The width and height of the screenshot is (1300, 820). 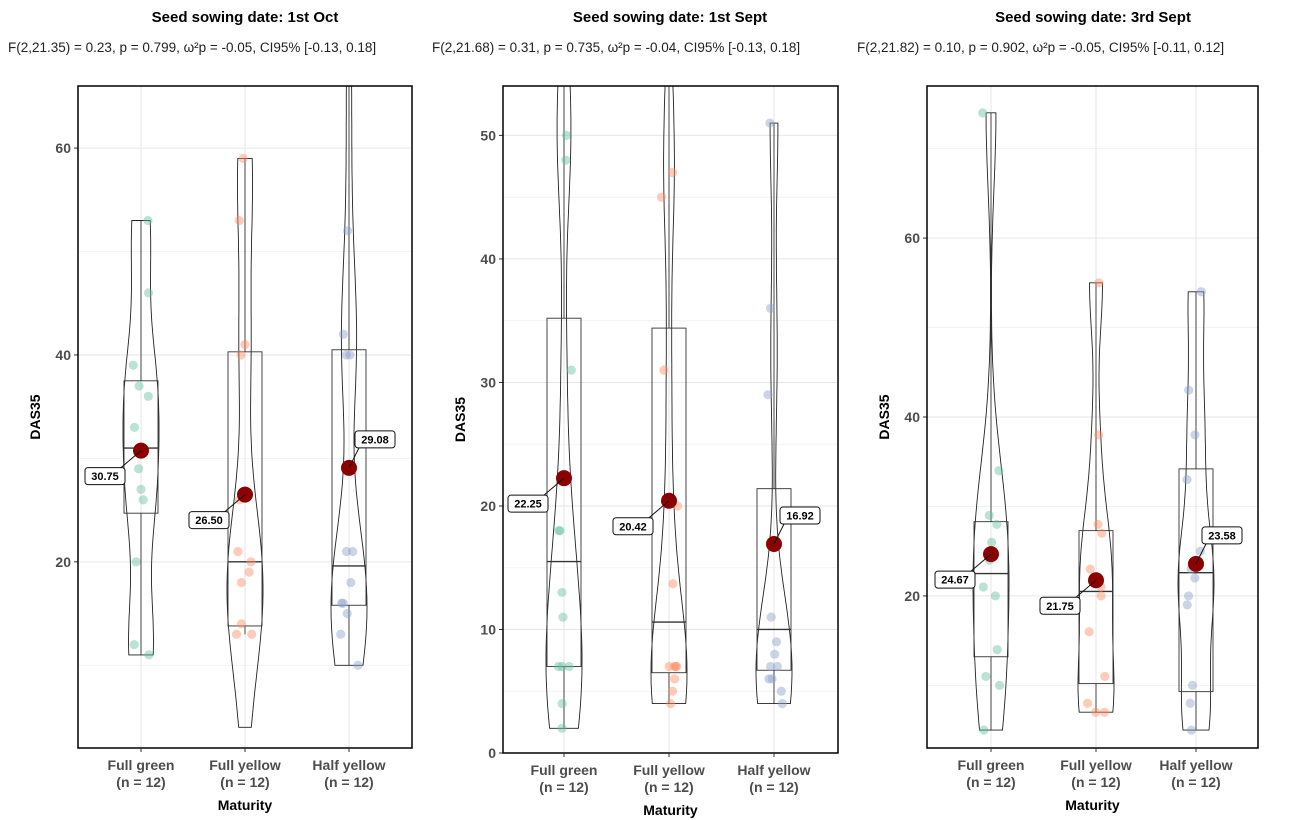 What do you see at coordinates (492, 753) in the screenshot?
I see `y-tick-label: 0` at bounding box center [492, 753].